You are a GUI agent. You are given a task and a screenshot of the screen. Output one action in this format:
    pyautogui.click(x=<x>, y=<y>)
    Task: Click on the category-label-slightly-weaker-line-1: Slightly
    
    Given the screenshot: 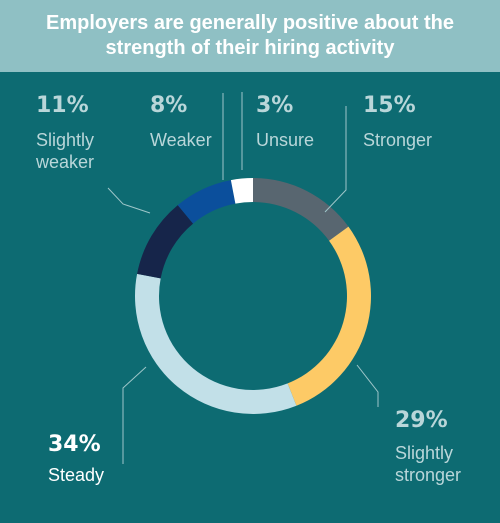 What is the action you would take?
    pyautogui.click(x=65, y=140)
    